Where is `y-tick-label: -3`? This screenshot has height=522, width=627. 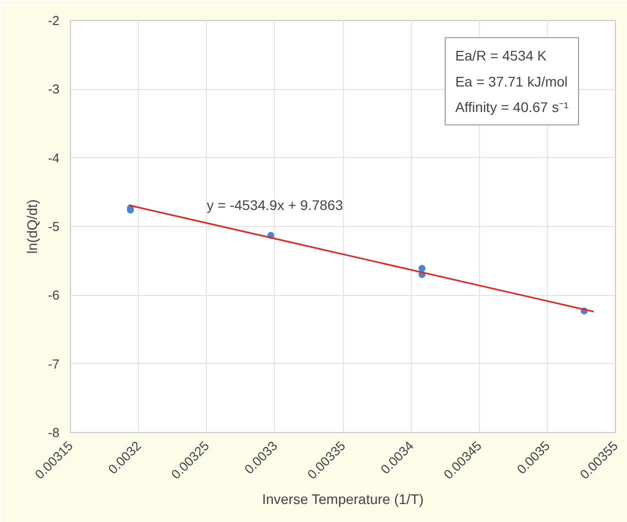
y-tick-label: -3 is located at coordinates (54, 89).